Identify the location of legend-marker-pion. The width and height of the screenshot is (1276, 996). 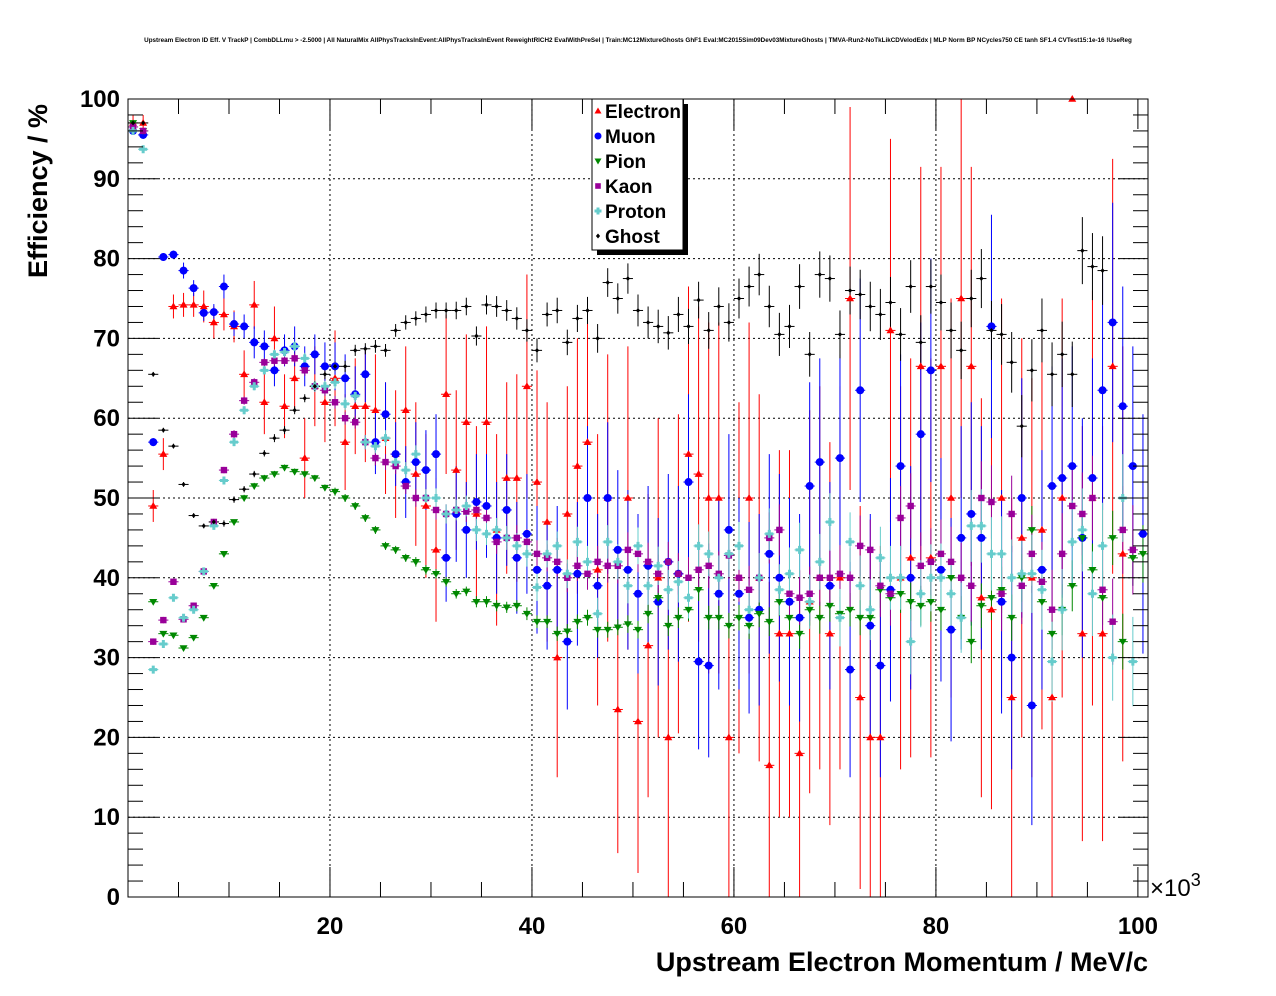
(598, 161).